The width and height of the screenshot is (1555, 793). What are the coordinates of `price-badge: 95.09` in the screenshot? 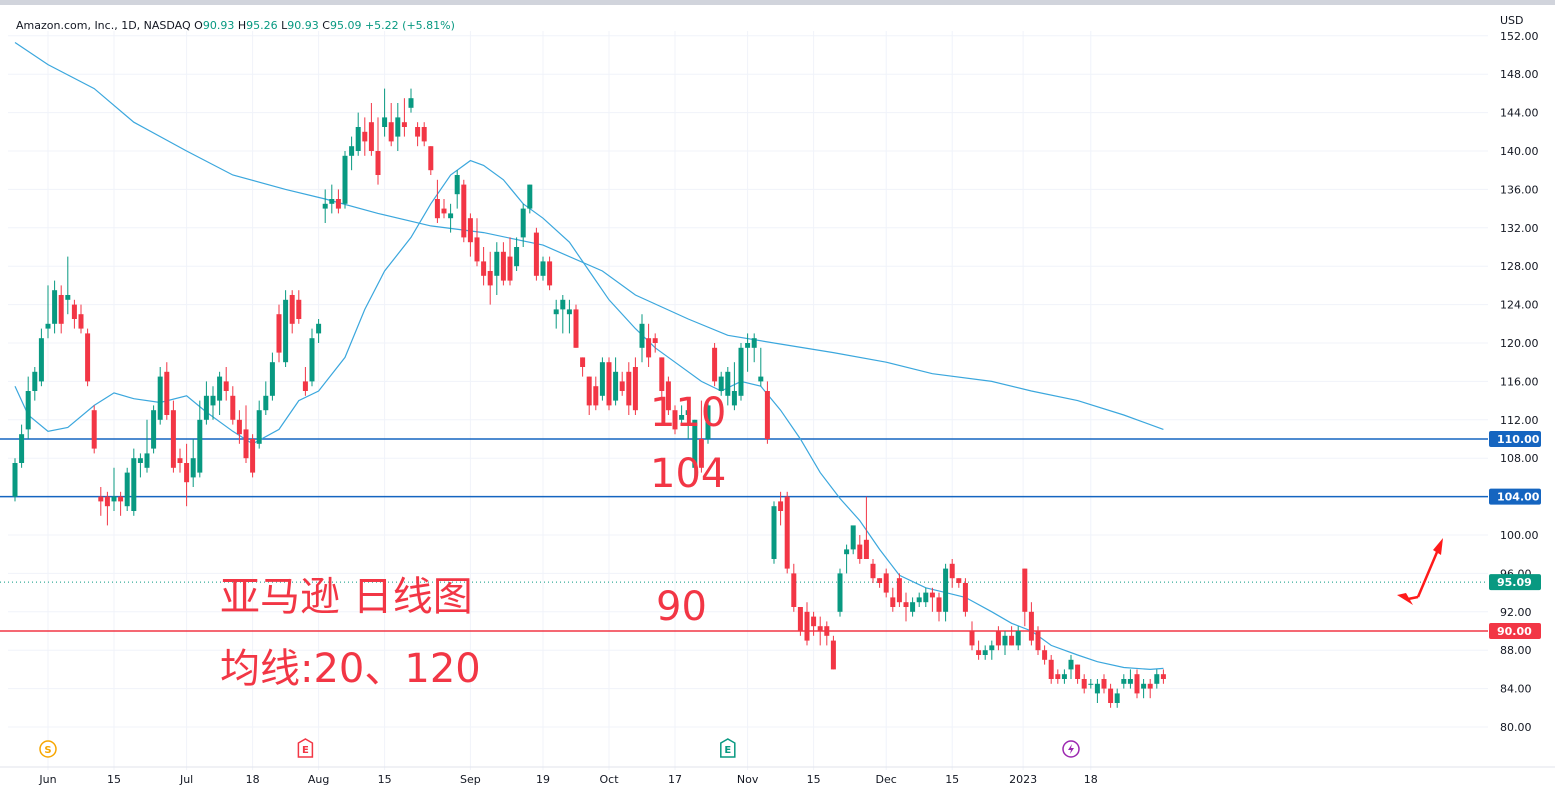 It's located at (1515, 582).